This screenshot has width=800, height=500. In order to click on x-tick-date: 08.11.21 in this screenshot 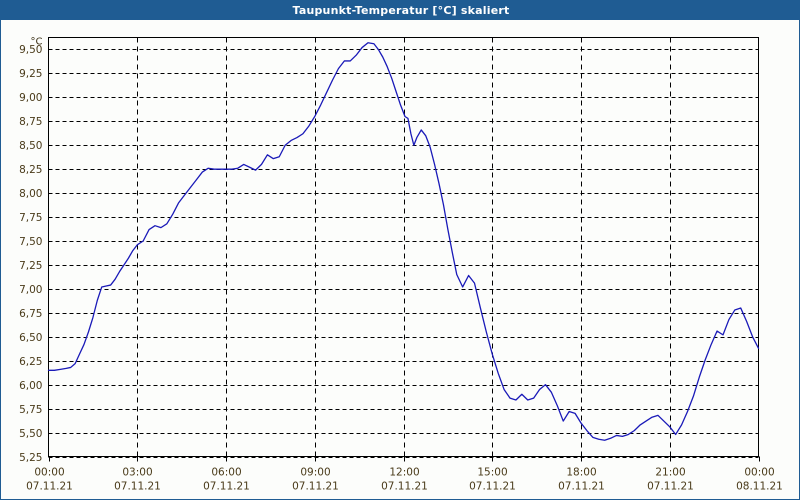, I will do `click(759, 487)`.